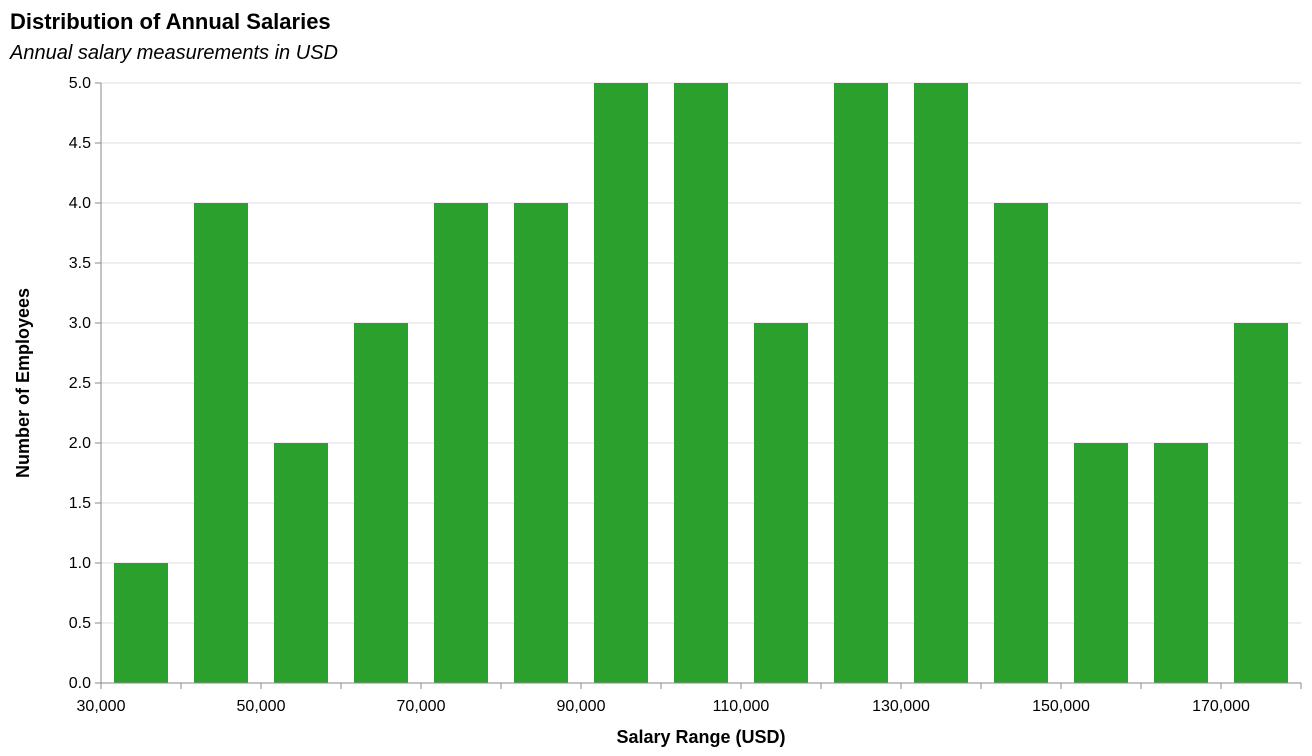 This screenshot has width=1312, height=756. What do you see at coordinates (80, 263) in the screenshot?
I see `y-tick-label: 3.5` at bounding box center [80, 263].